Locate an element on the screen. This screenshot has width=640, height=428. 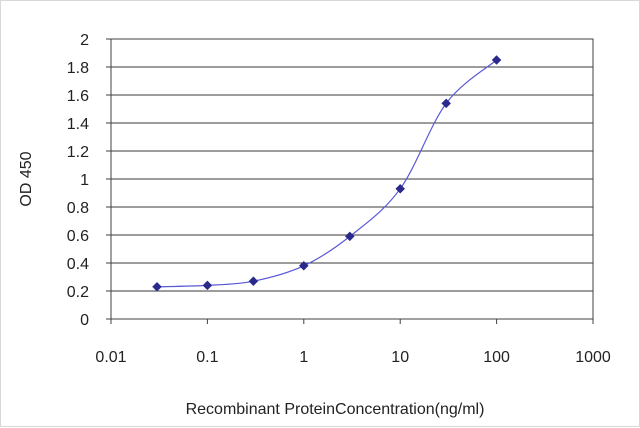
y-tick-label: 0.2 is located at coordinates (78, 292).